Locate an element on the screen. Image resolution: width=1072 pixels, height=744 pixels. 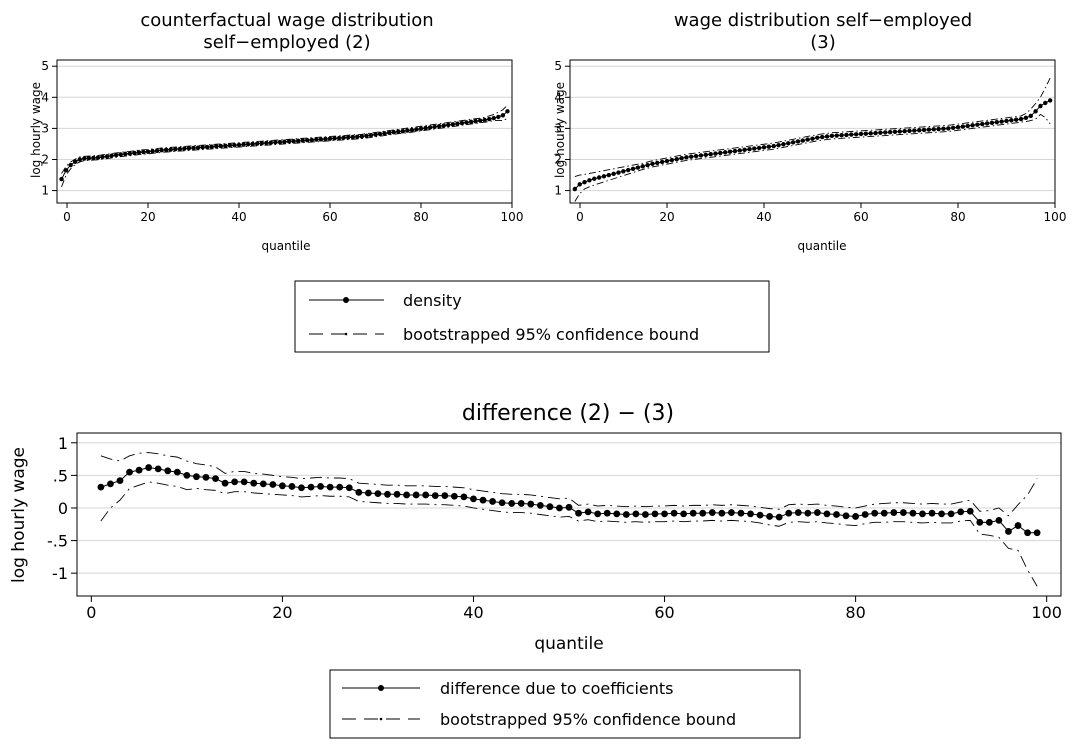
chart2-series-ci-bound-line is located at coordinates (812, 157).